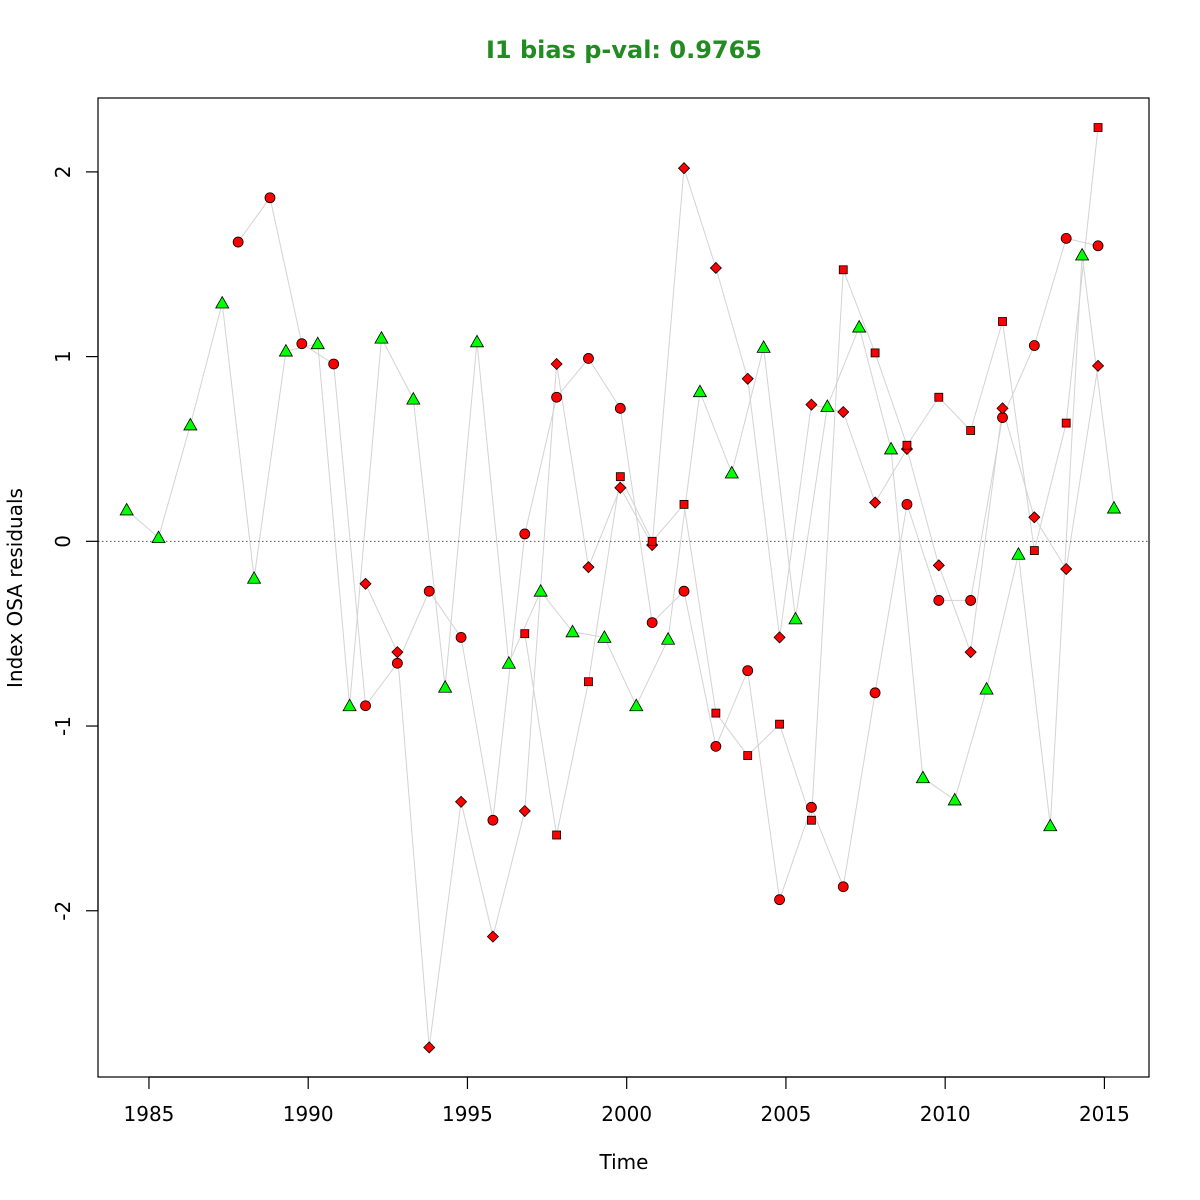  Describe the element at coordinates (945, 1114) in the screenshot. I see `x-tick-label: 2010` at that location.